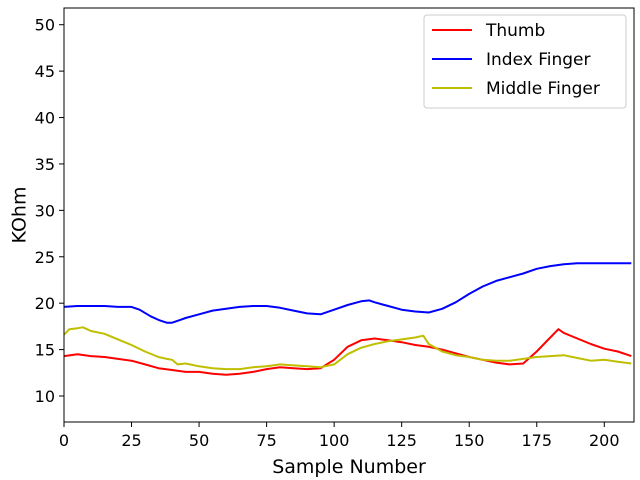  I want to click on x-tick-label: 150, so click(469, 440).